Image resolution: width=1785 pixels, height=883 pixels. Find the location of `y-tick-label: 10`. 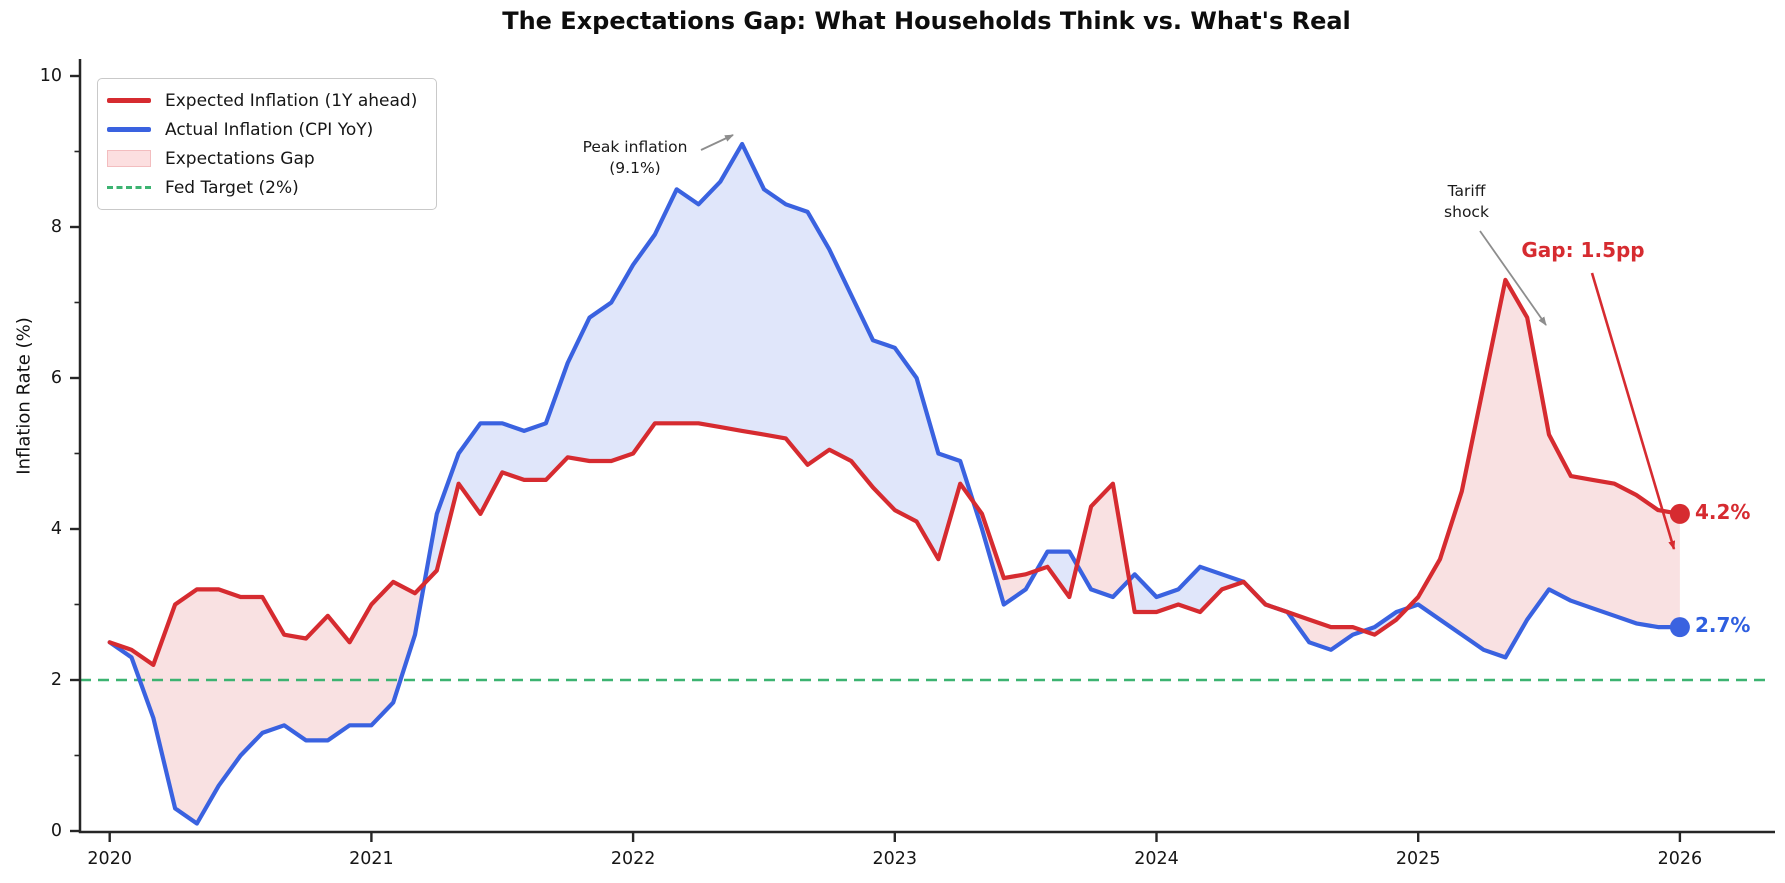

y-tick-label: 10 is located at coordinates (51, 76).